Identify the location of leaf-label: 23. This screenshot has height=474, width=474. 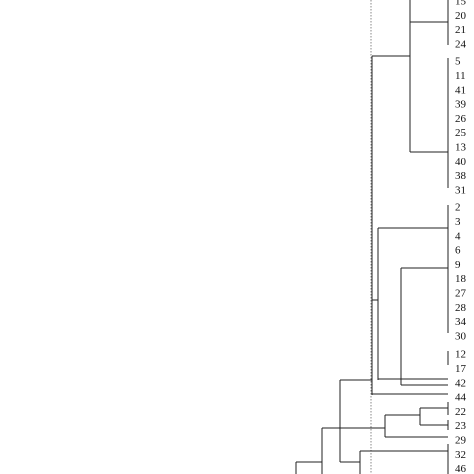
(461, 426).